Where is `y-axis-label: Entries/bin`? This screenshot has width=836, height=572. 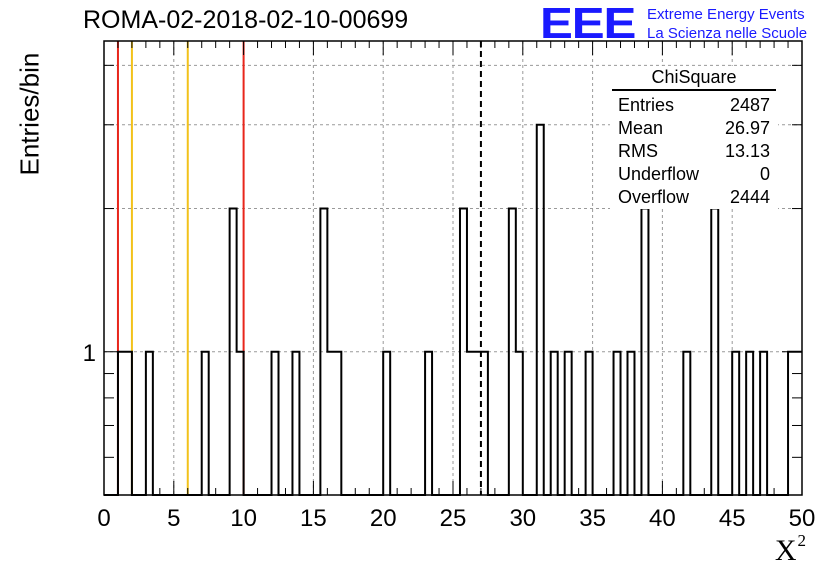 y-axis-label: Entries/bin is located at coordinates (29, 114).